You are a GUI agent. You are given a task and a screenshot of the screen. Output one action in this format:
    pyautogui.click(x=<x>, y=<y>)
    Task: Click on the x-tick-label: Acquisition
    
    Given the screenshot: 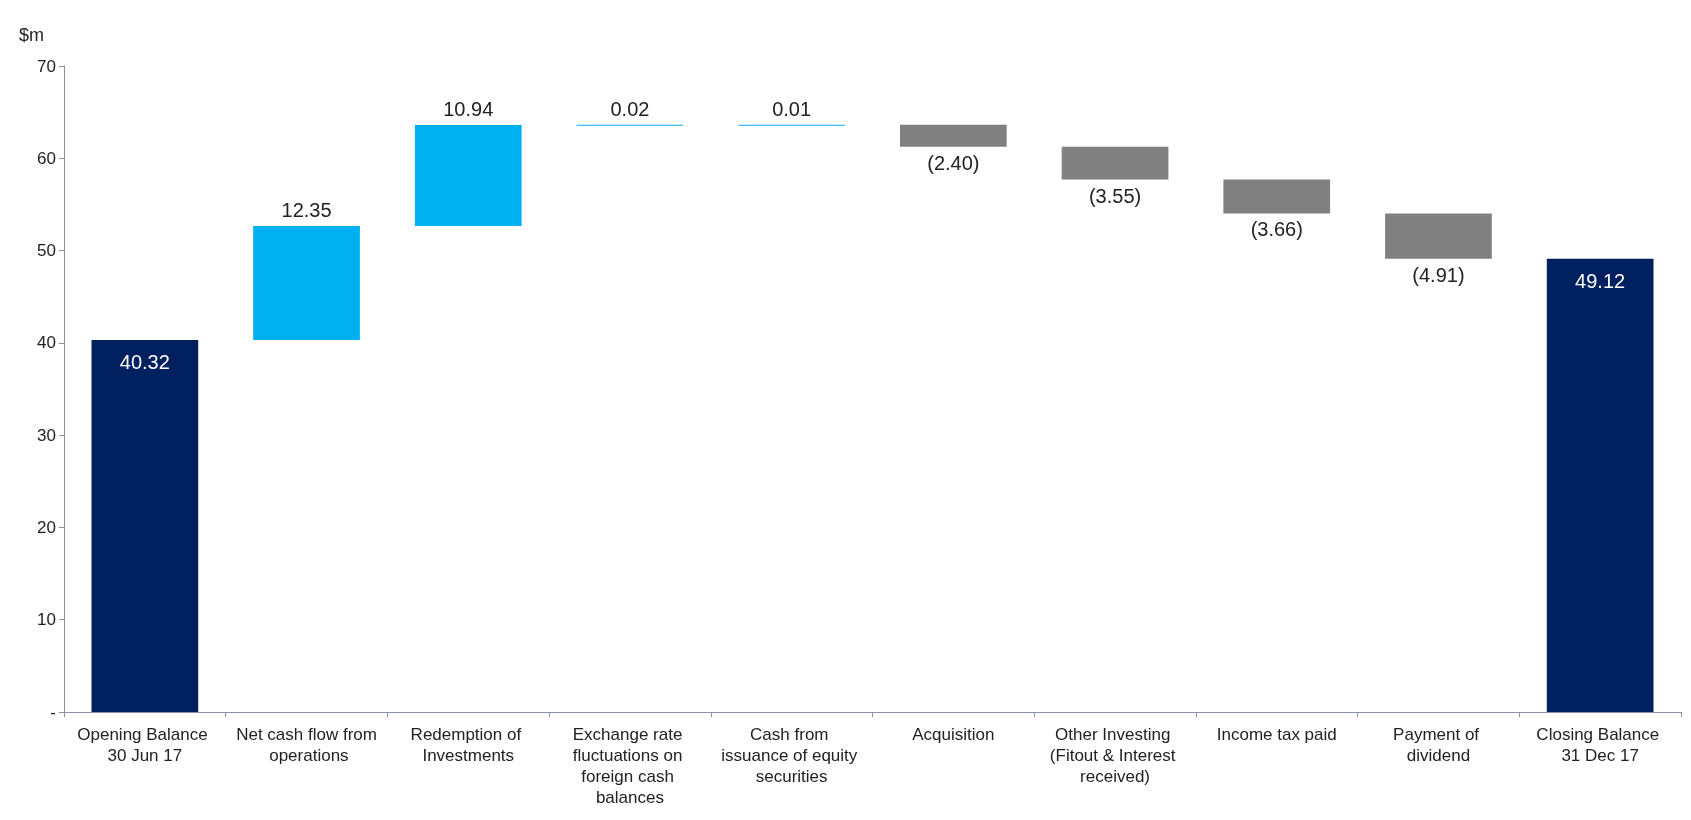 What is the action you would take?
    pyautogui.click(x=953, y=734)
    